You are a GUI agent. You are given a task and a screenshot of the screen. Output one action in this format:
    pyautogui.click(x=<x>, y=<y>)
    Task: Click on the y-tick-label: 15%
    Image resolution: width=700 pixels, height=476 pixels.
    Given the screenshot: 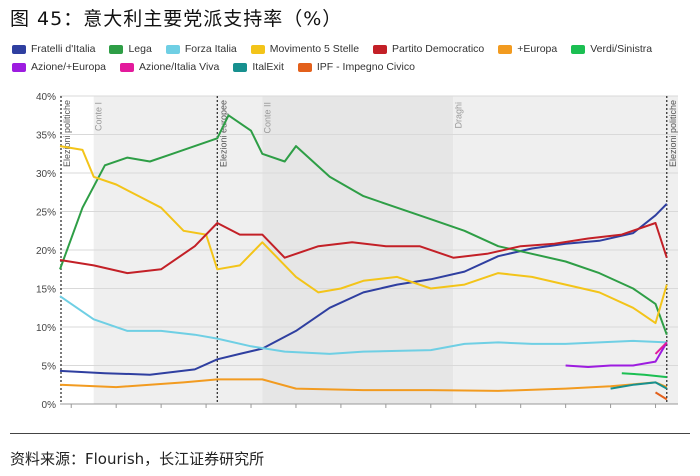 What is the action you would take?
    pyautogui.click(x=46, y=290)
    